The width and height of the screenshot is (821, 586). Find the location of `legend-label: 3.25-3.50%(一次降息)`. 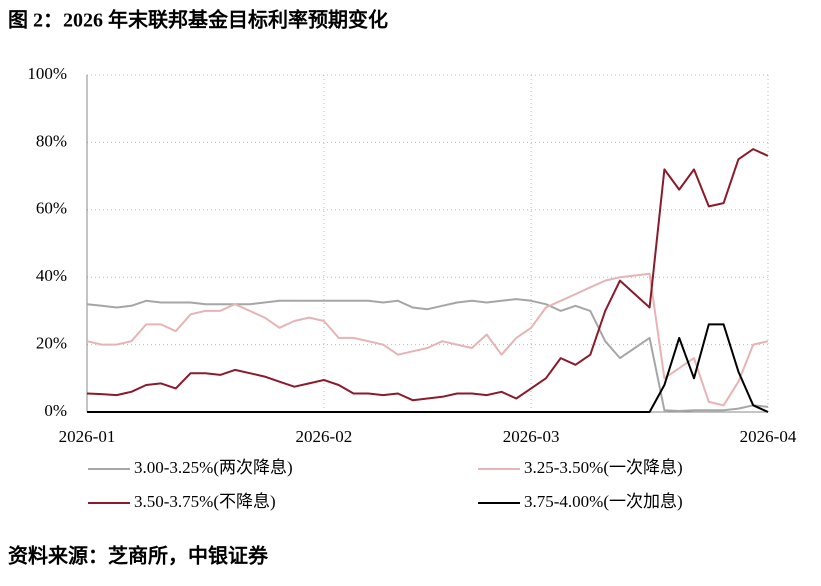

legend-label: 3.25-3.50%(一次降息) is located at coordinates (603, 467).